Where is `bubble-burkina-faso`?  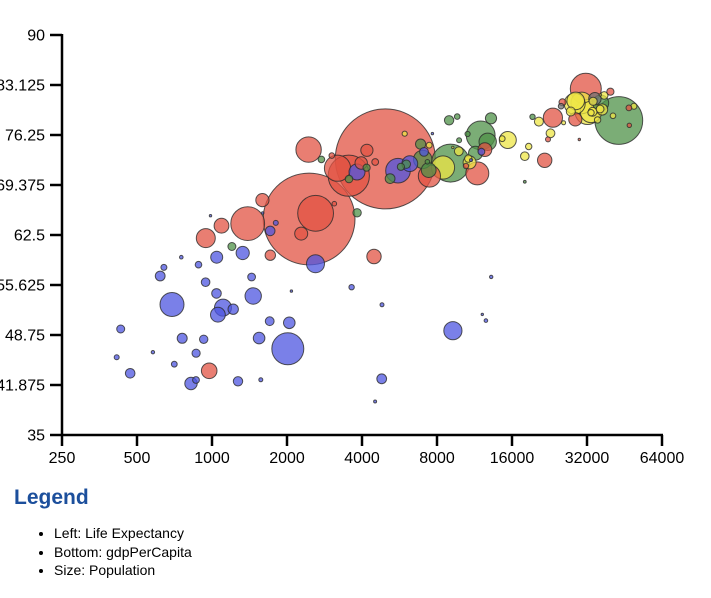 bubble-burkina-faso is located at coordinates (233, 309).